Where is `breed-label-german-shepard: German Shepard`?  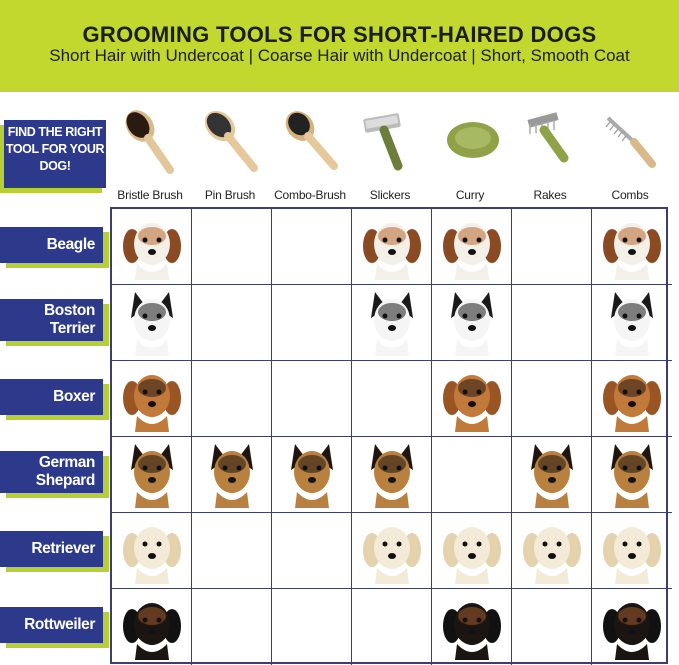 breed-label-german-shepard: German Shepard is located at coordinates (51, 472).